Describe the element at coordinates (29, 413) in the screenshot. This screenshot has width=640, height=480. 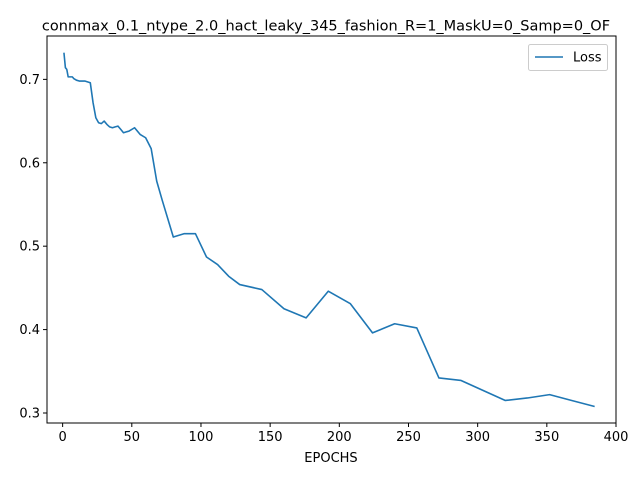
I see `y-tick-label: 0.3` at that location.